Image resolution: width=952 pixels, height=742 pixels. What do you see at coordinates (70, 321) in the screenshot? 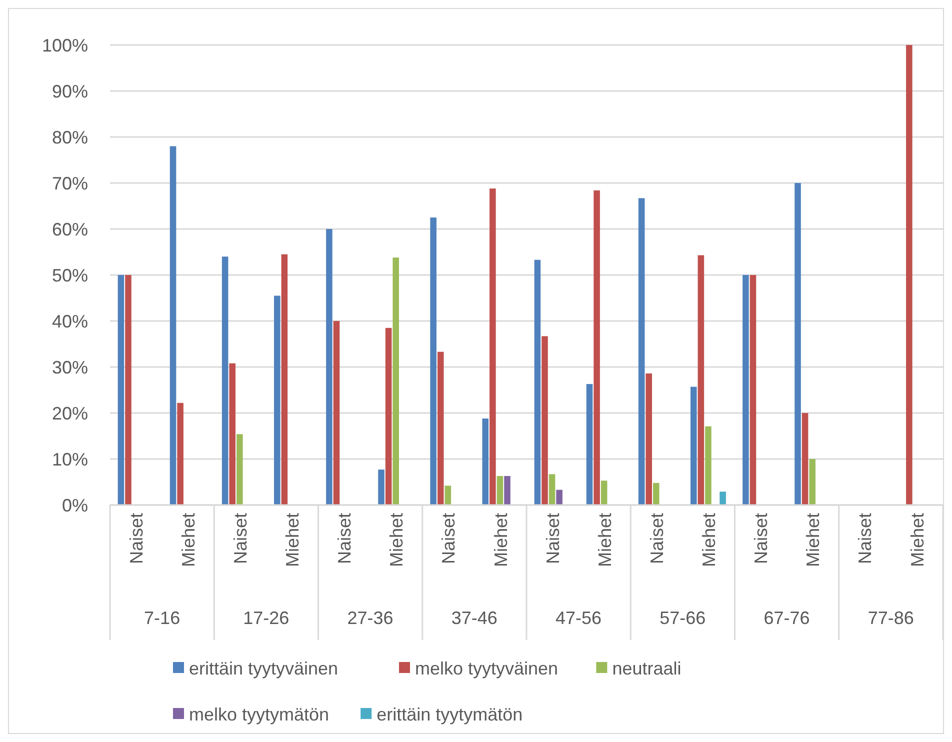
I see `y-tick-label: 40%` at bounding box center [70, 321].